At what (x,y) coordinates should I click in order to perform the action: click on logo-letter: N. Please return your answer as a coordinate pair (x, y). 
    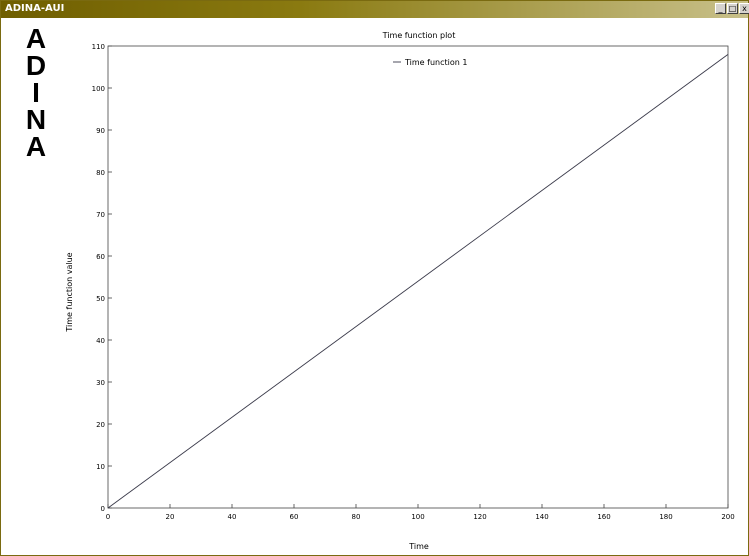
    Looking at the image, I should click on (36, 119).